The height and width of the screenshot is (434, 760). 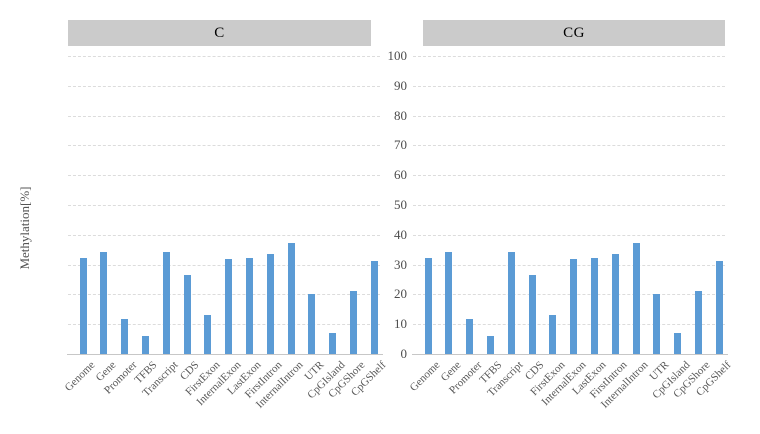 What do you see at coordinates (400, 294) in the screenshot?
I see `y-tick-label-20: 20` at bounding box center [400, 294].